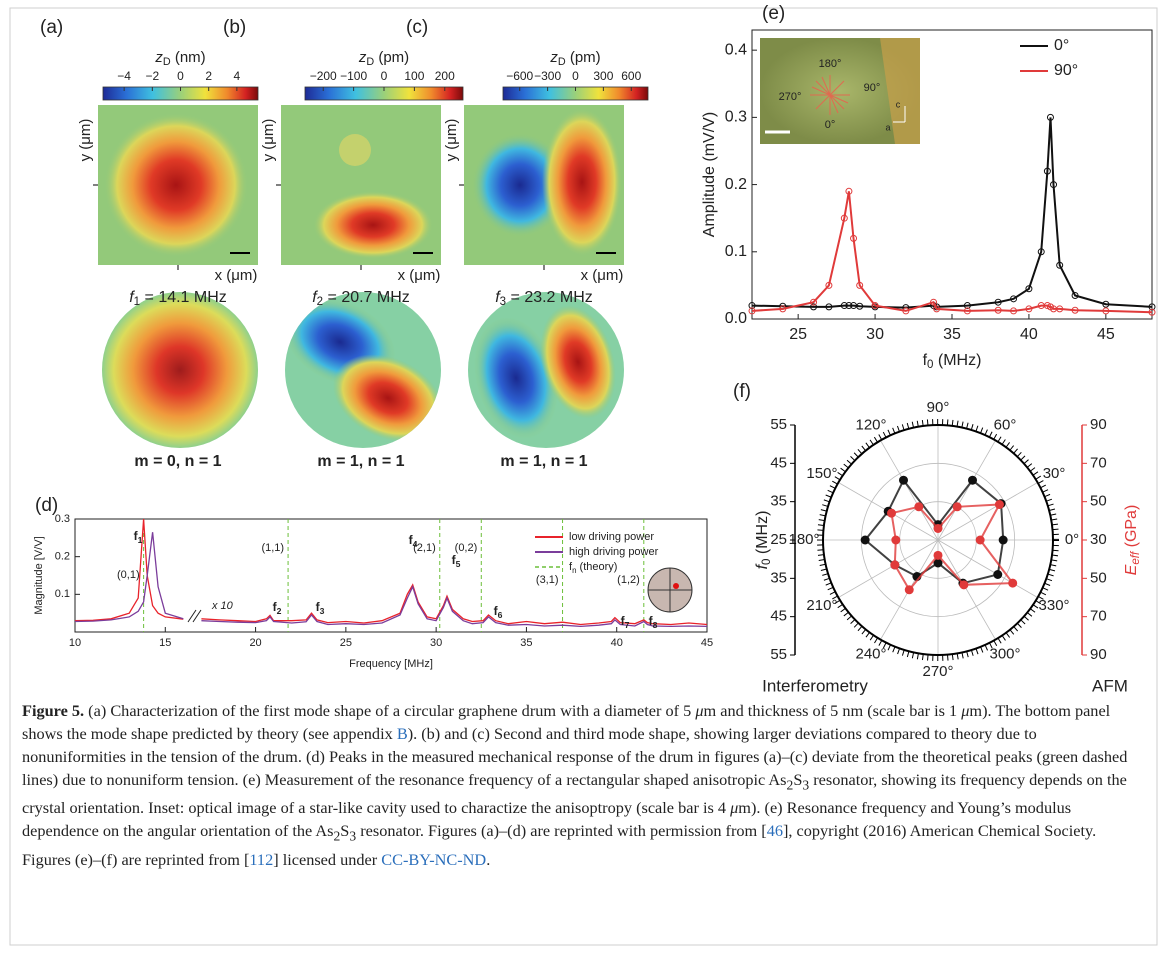 The image size is (1167, 955). I want to click on colorbar-title: zD (pm), so click(383, 58).